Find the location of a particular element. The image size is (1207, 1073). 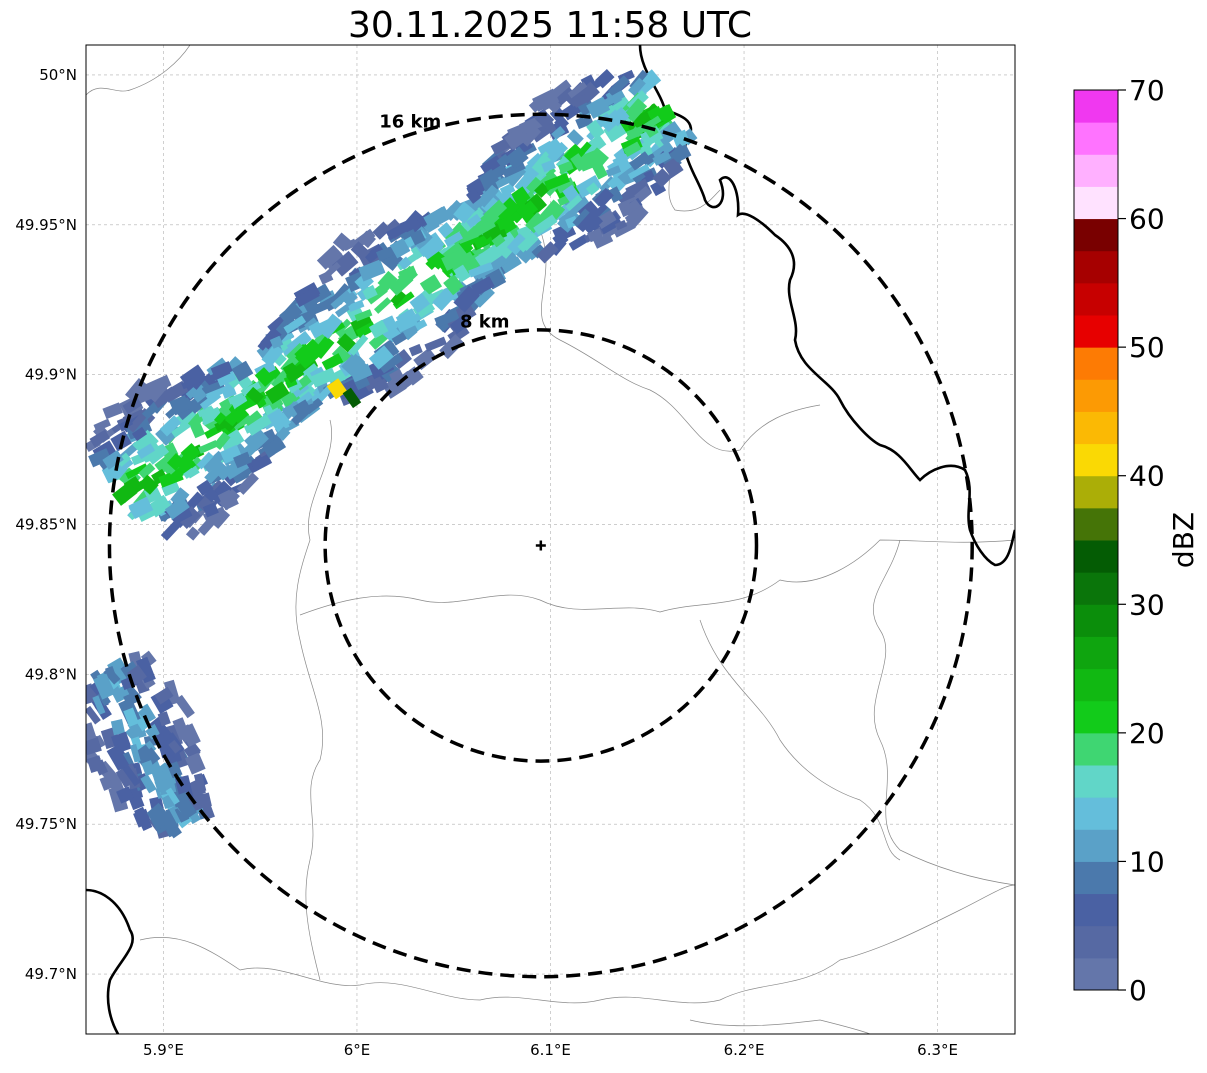

border-line is located at coordinates (944, 712).